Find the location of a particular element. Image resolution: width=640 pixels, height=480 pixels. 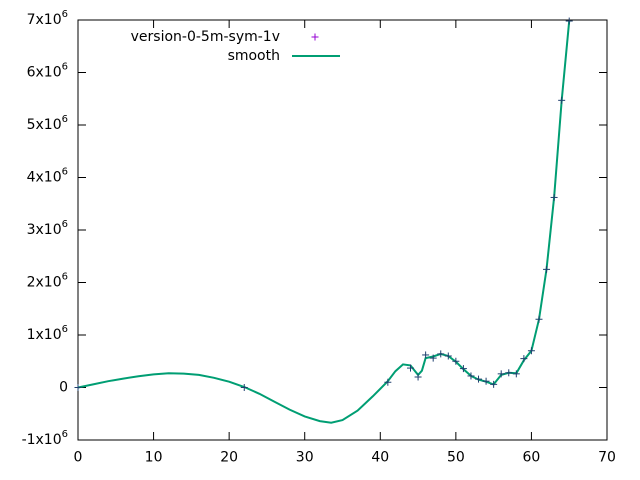

x-tick-label: 50 is located at coordinates (456, 458).